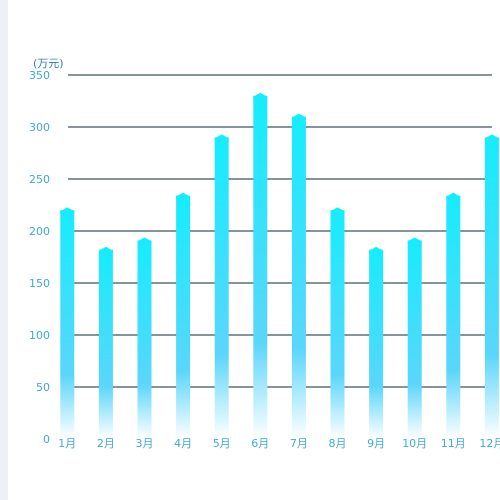  I want to click on y-tick-label: 150, so click(39, 283).